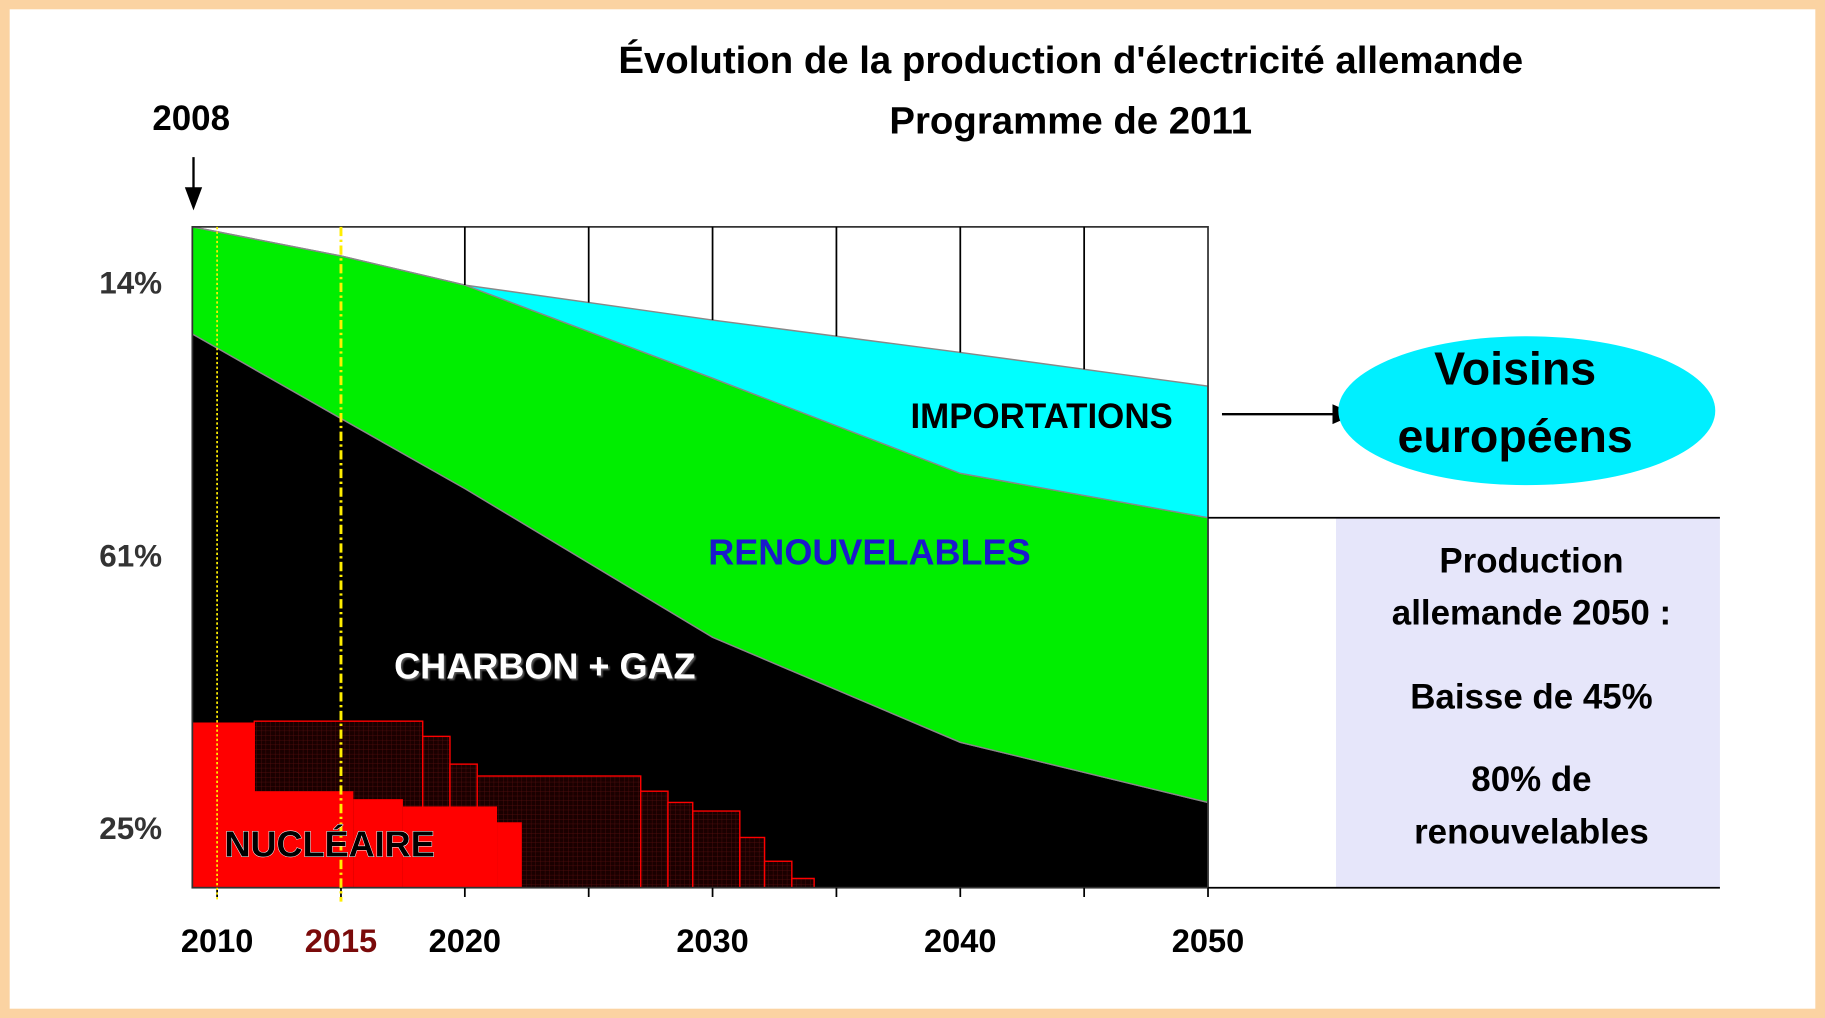  Describe the element at coordinates (130, 556) in the screenshot. I see `share-label: 61%` at that location.